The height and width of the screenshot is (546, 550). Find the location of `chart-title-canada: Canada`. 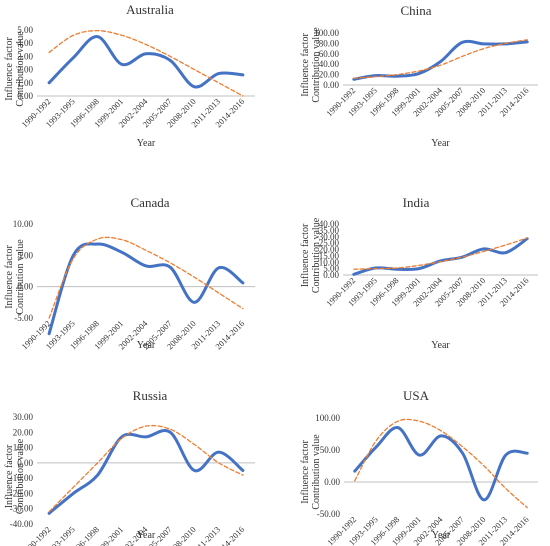

chart-title-canada: Canada is located at coordinates (150, 202).